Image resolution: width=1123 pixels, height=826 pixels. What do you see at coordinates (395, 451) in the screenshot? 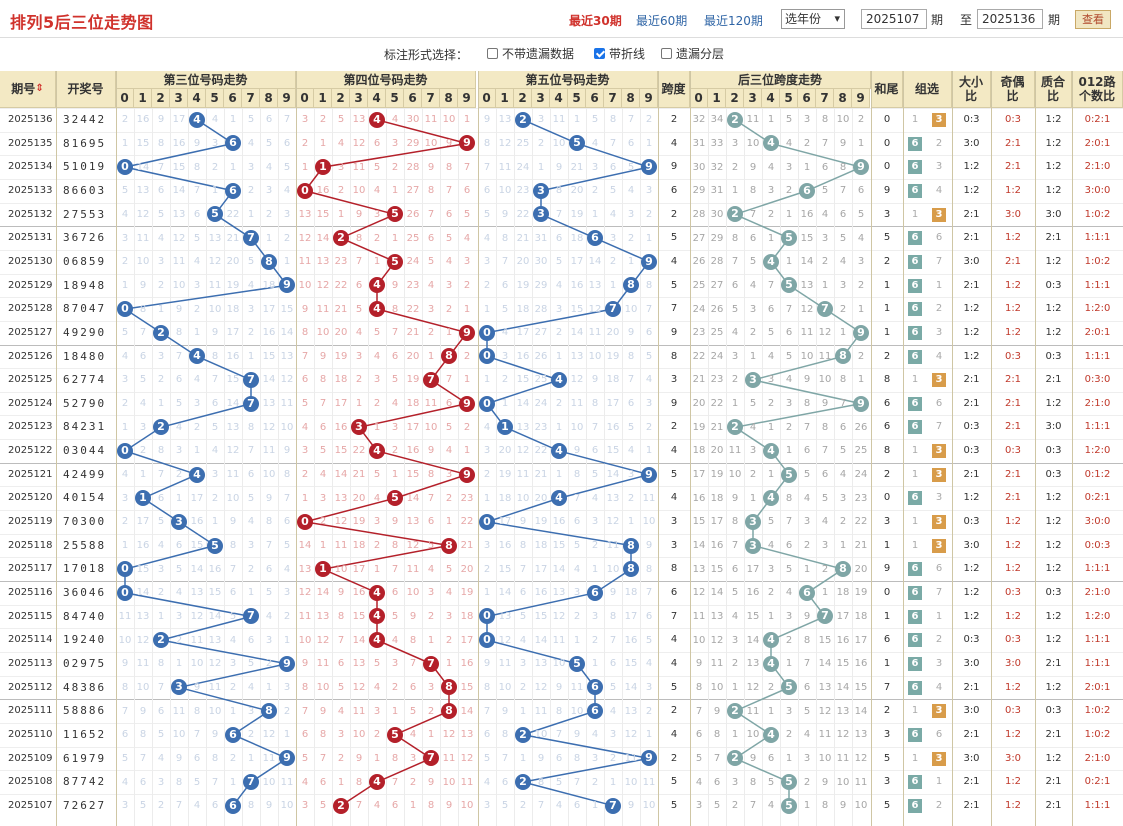
I see `miss-count: 2` at bounding box center [395, 451].